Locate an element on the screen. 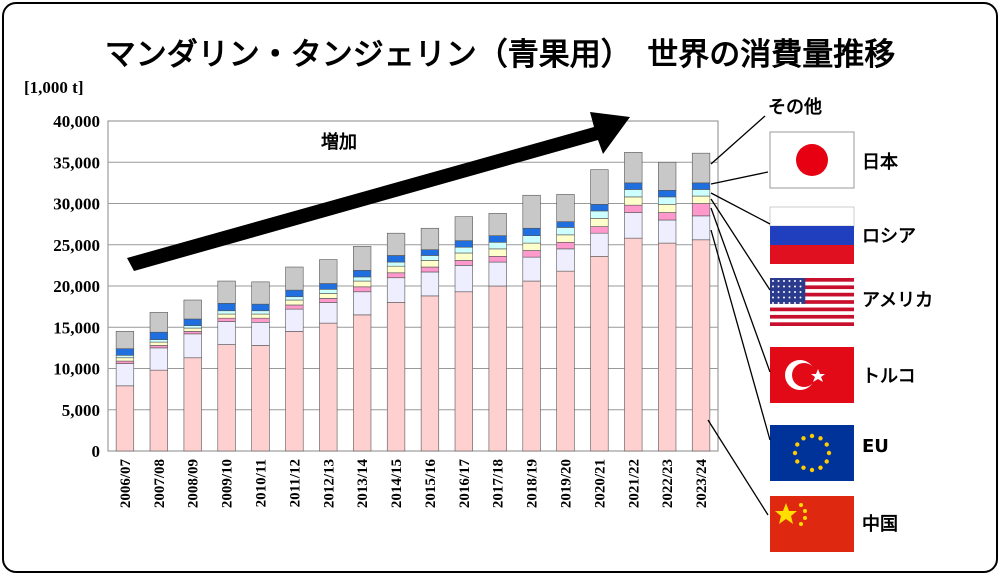 The height and width of the screenshot is (575, 1000). x-tick-label: 2014/15 is located at coordinates (397, 483).